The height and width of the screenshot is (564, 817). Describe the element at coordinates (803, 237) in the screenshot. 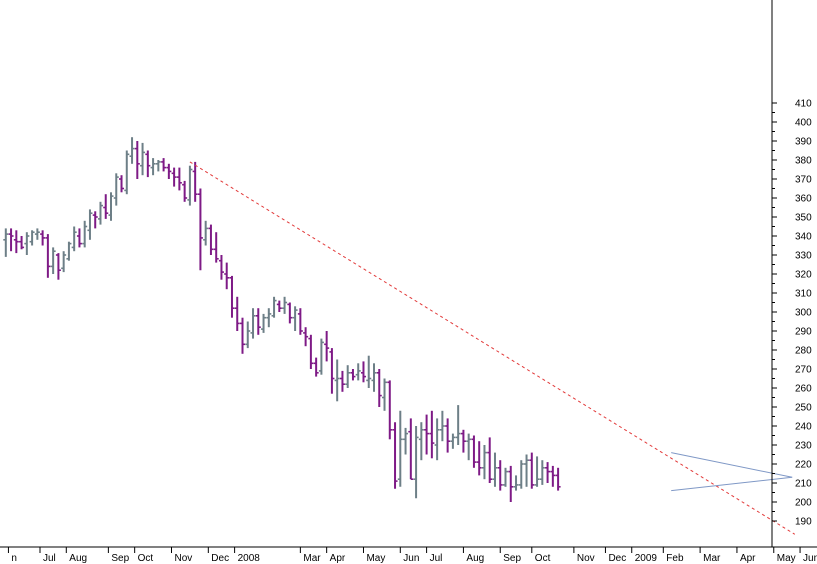

I see `y-tick-label: 340` at that location.